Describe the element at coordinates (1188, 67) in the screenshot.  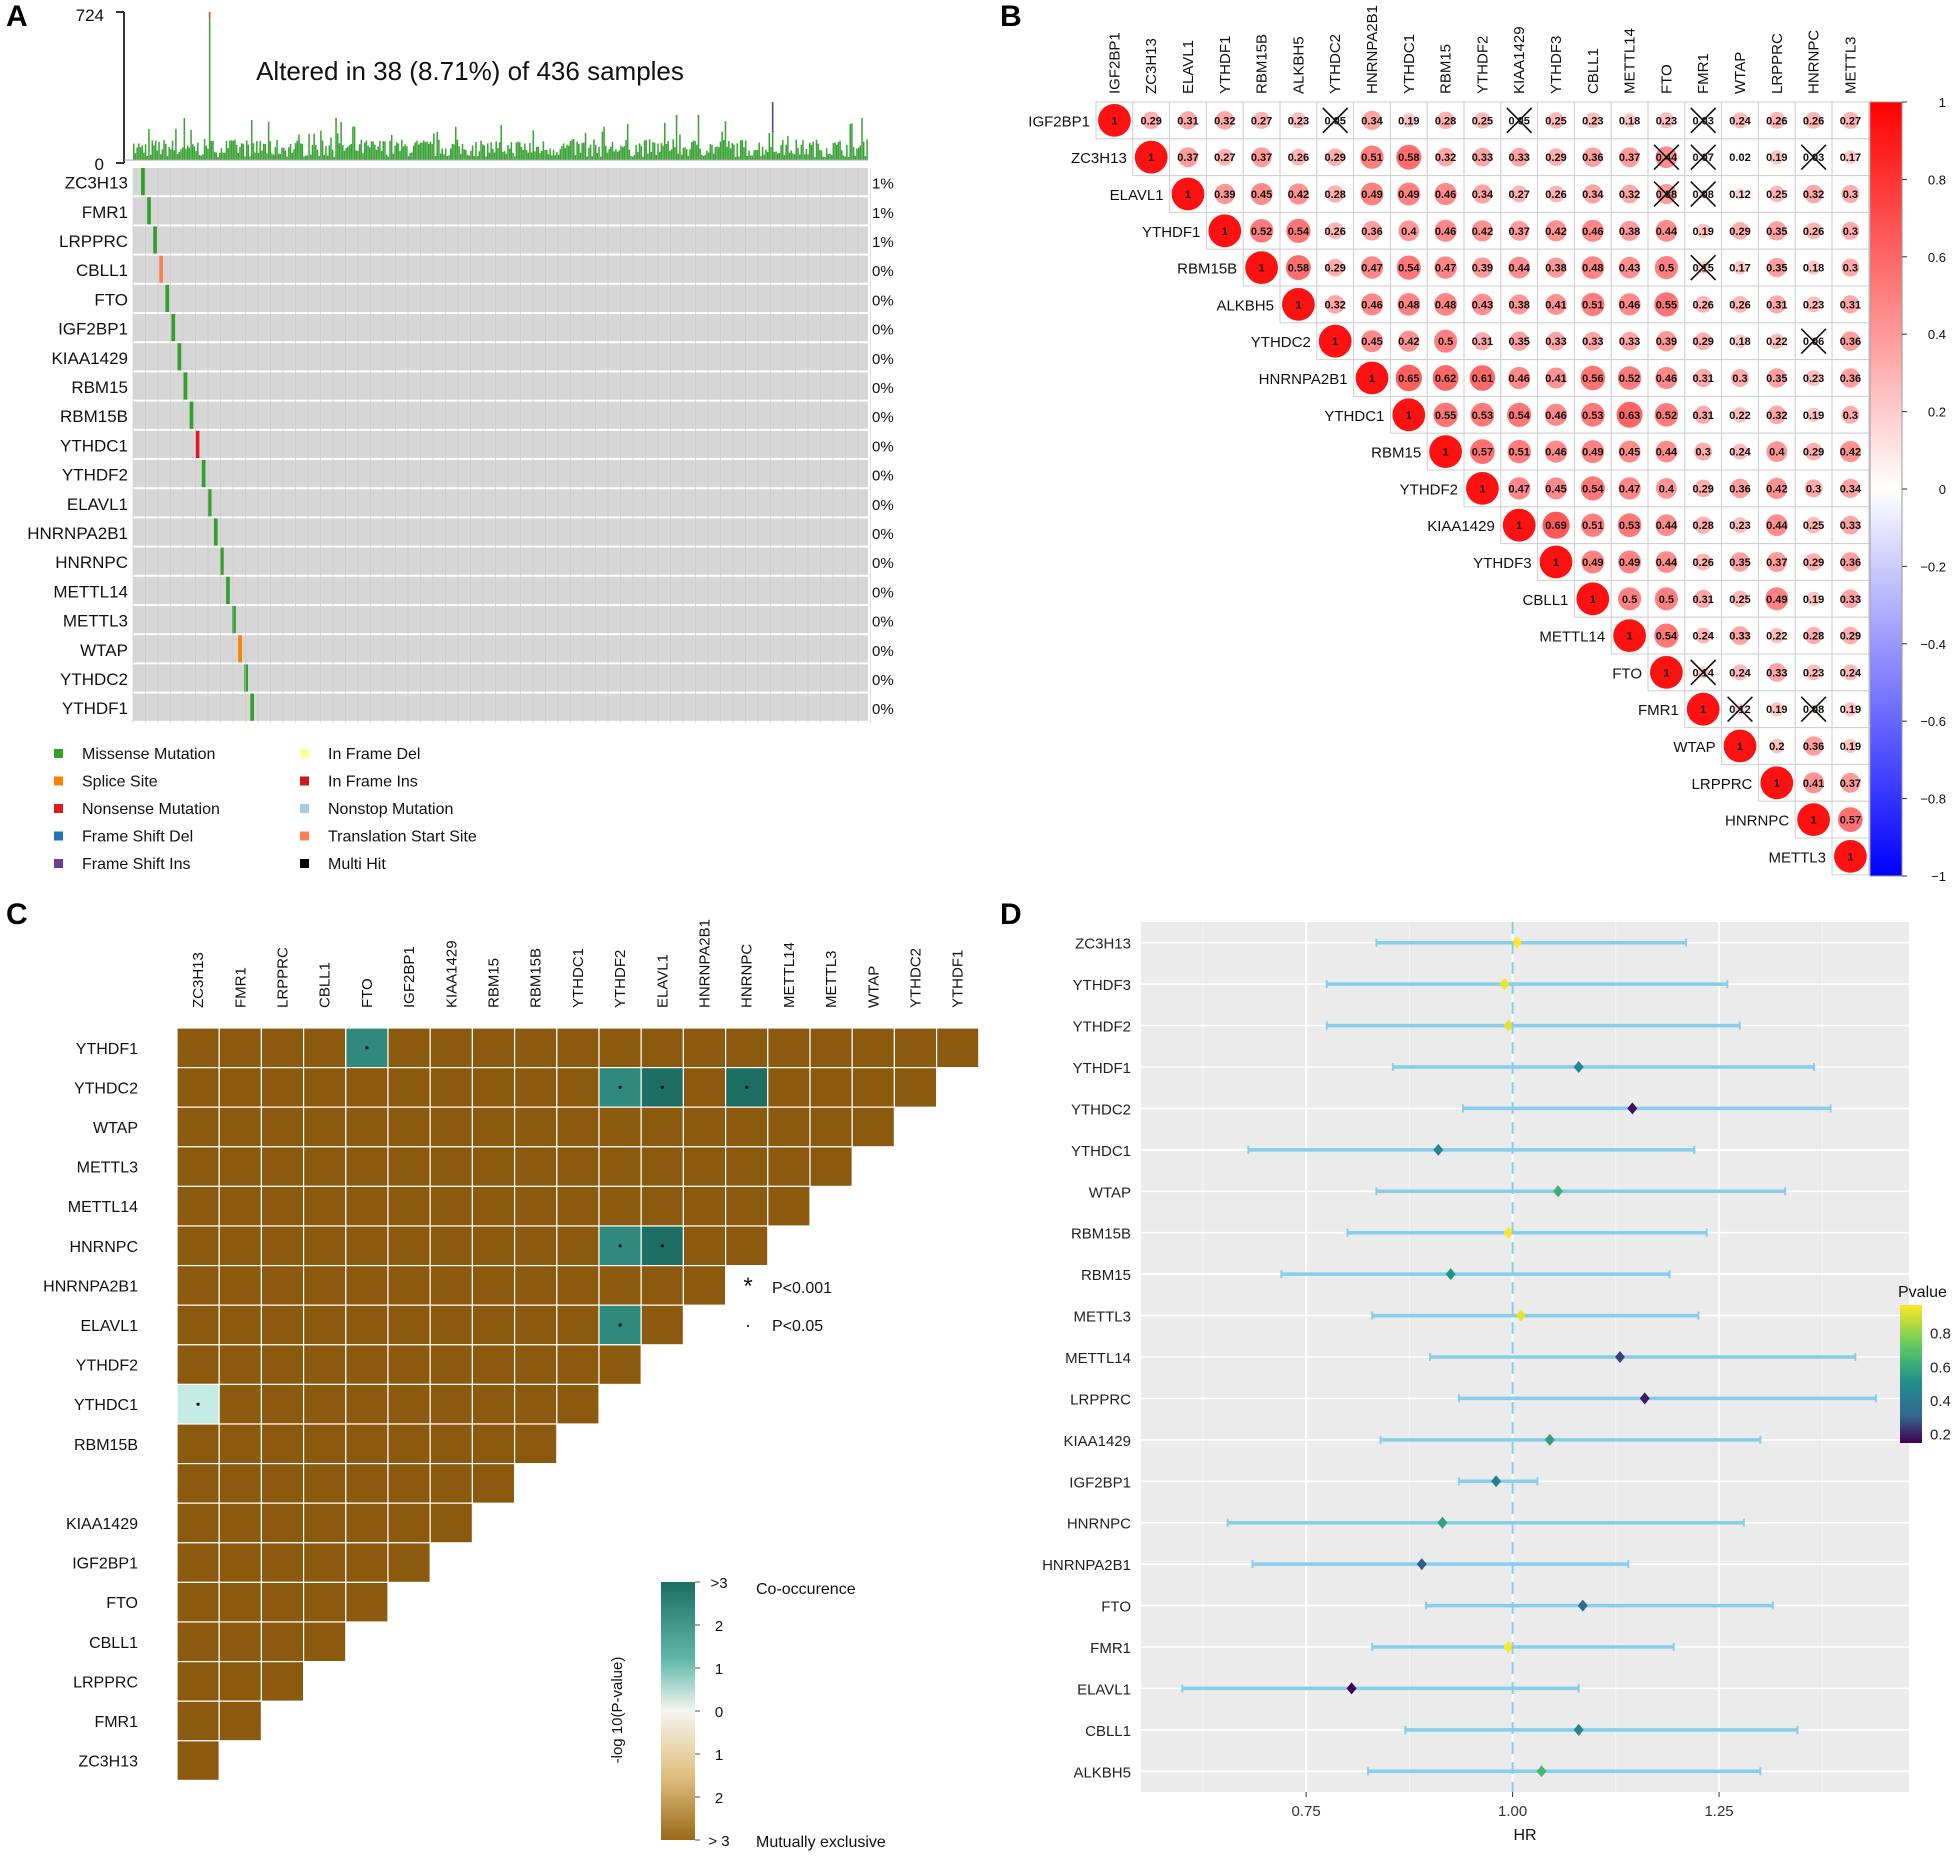
I see `corr-col-label: ELAVL1` at that location.